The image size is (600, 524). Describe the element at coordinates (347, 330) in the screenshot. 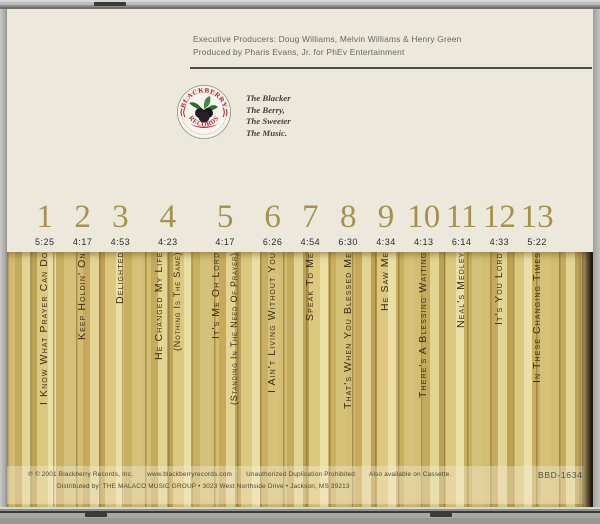

I see `track-title-vertical: That's When You Blessed Me` at that location.